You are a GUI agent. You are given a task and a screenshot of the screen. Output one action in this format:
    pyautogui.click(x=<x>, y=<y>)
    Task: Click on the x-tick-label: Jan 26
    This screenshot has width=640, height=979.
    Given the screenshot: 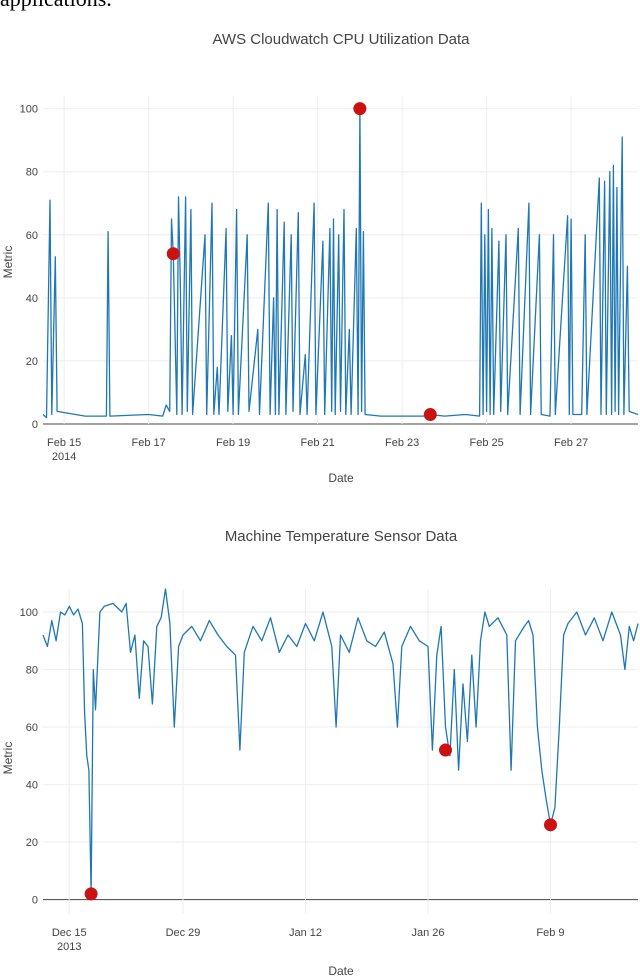 What is the action you would take?
    pyautogui.click(x=427, y=933)
    